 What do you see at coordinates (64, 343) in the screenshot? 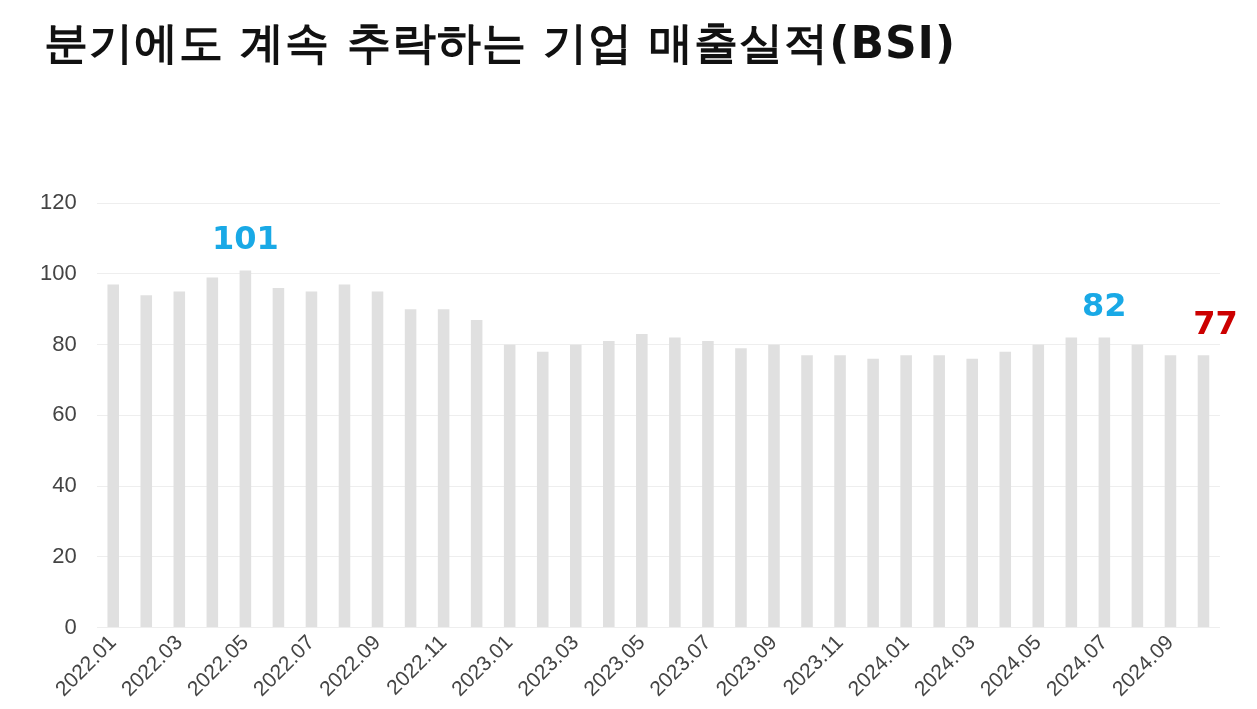
I see `y-tick-label: 80` at bounding box center [64, 343].